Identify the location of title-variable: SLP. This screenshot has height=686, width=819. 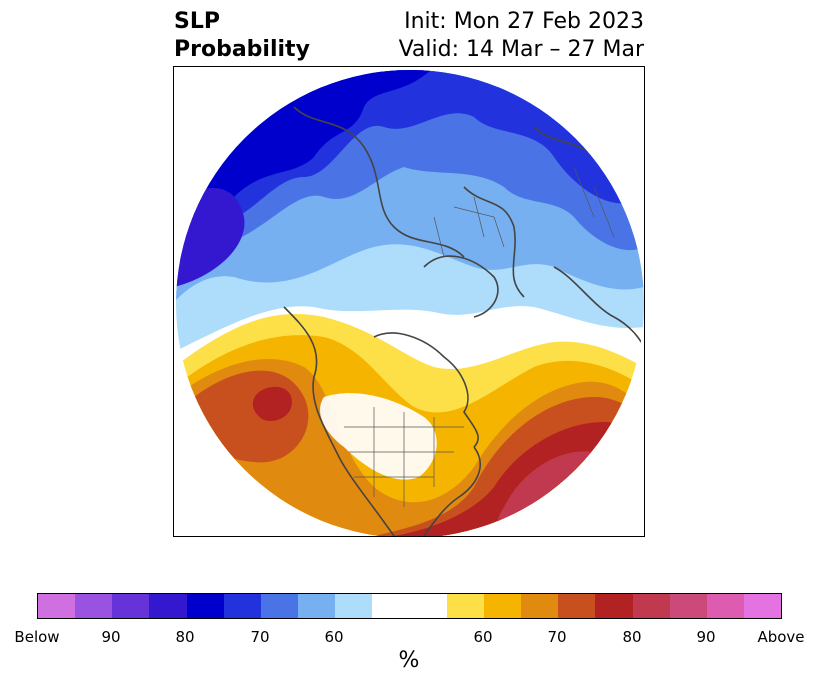
(197, 21).